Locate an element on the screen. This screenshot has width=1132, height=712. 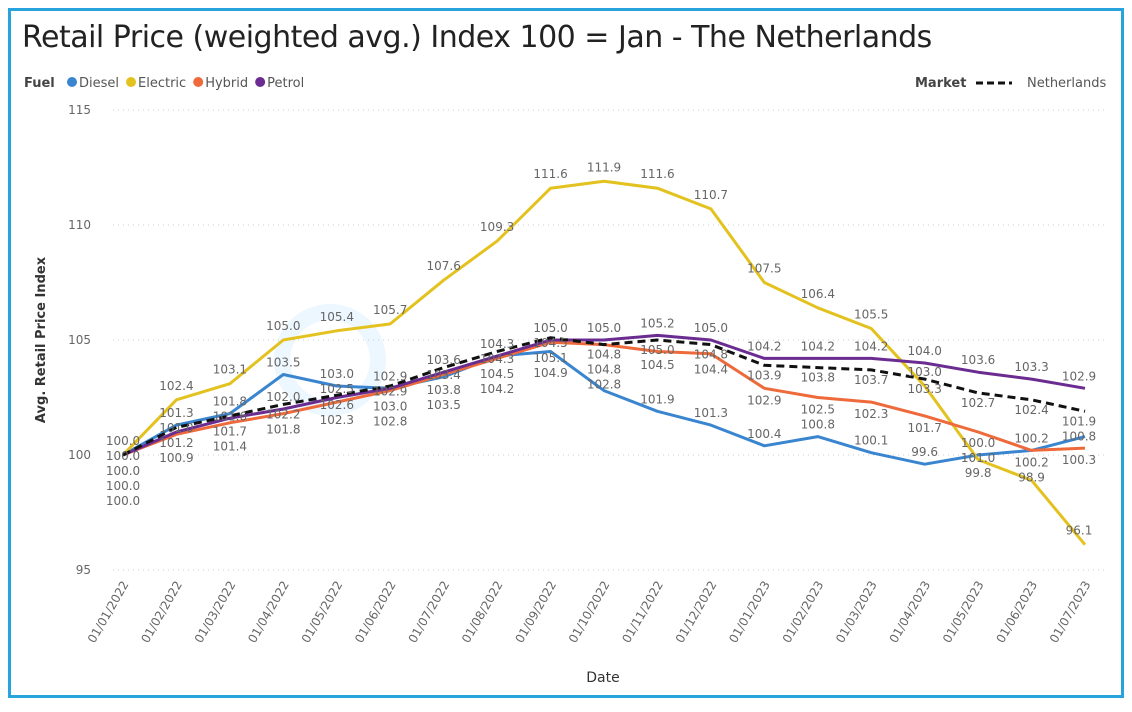
data-label-petrol: 105.2 is located at coordinates (657, 323).